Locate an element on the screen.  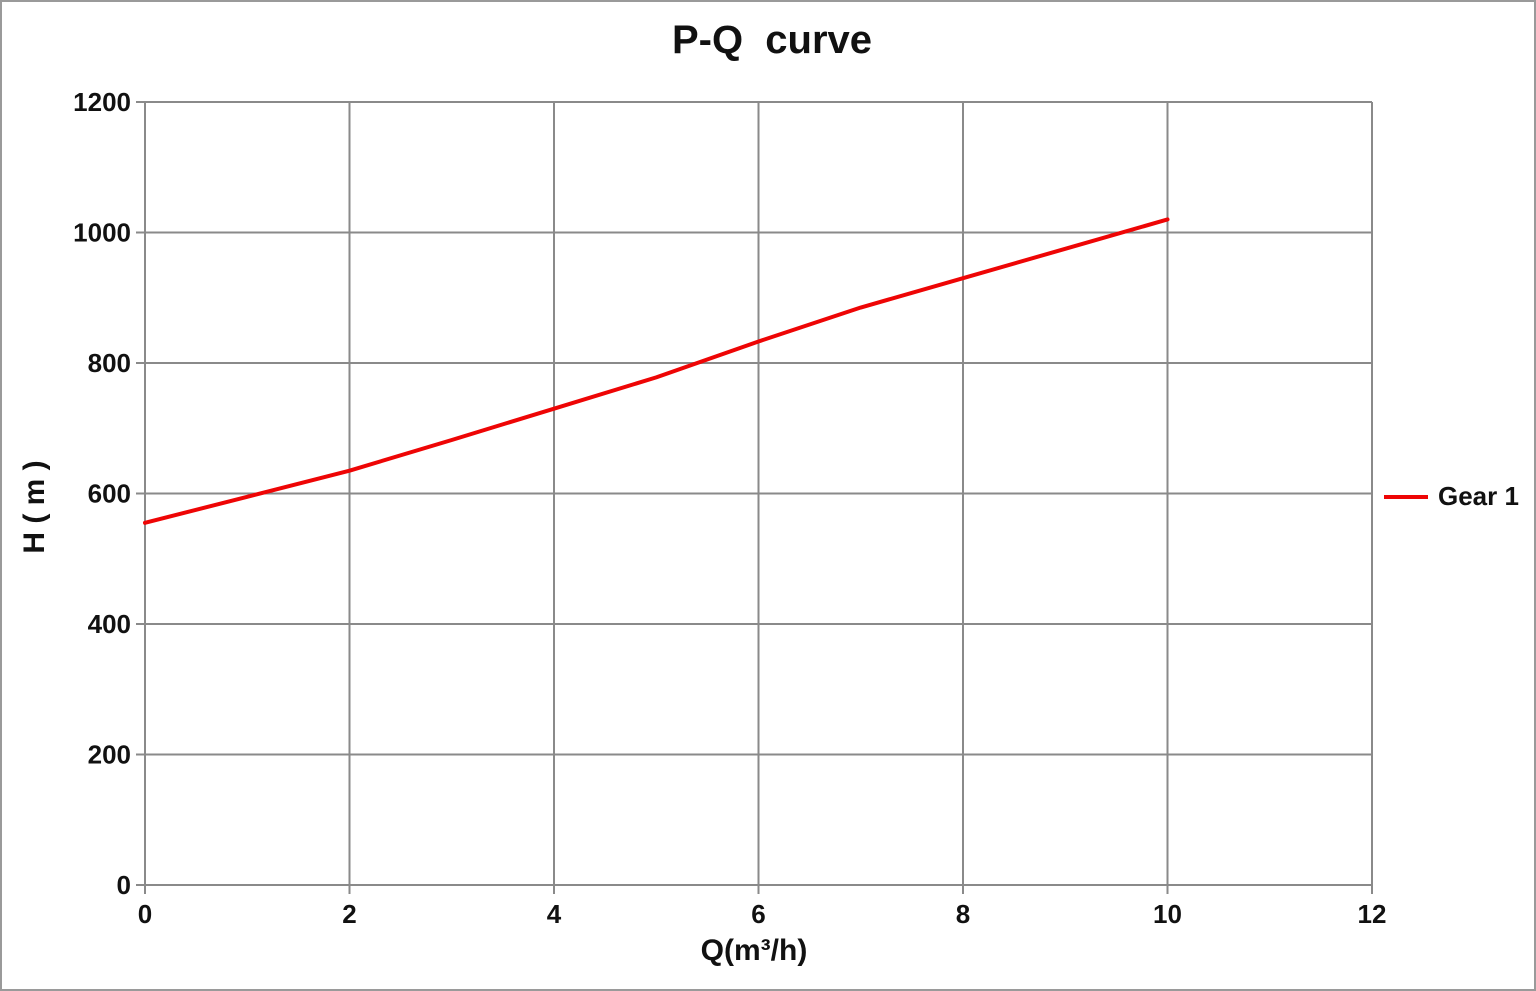
x-tick-label: 8 is located at coordinates (963, 914).